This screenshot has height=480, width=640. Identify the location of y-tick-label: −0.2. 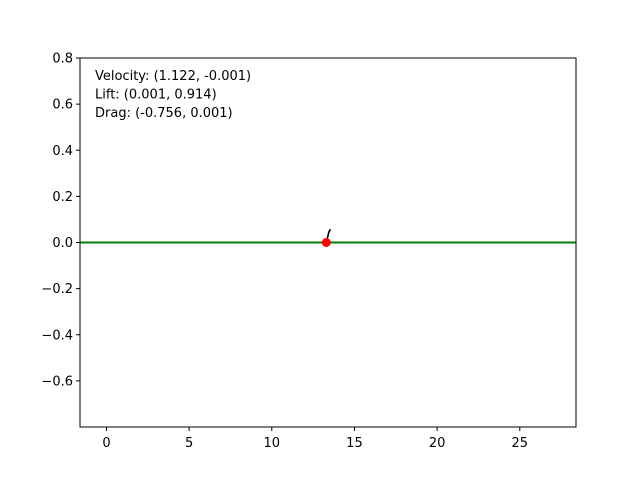
(57, 289).